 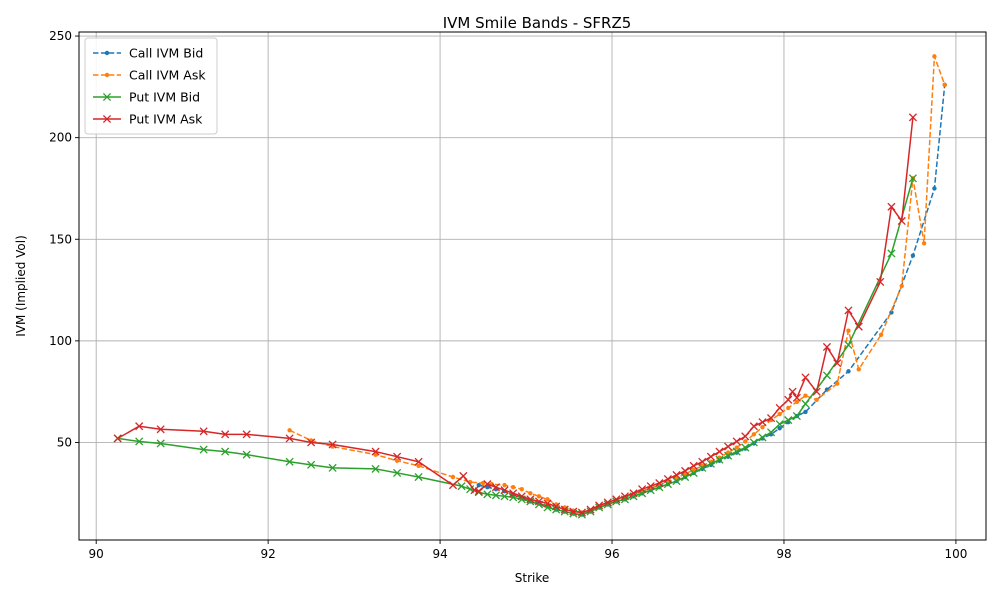 I want to click on y-tick-label: 100, so click(x=60, y=341).